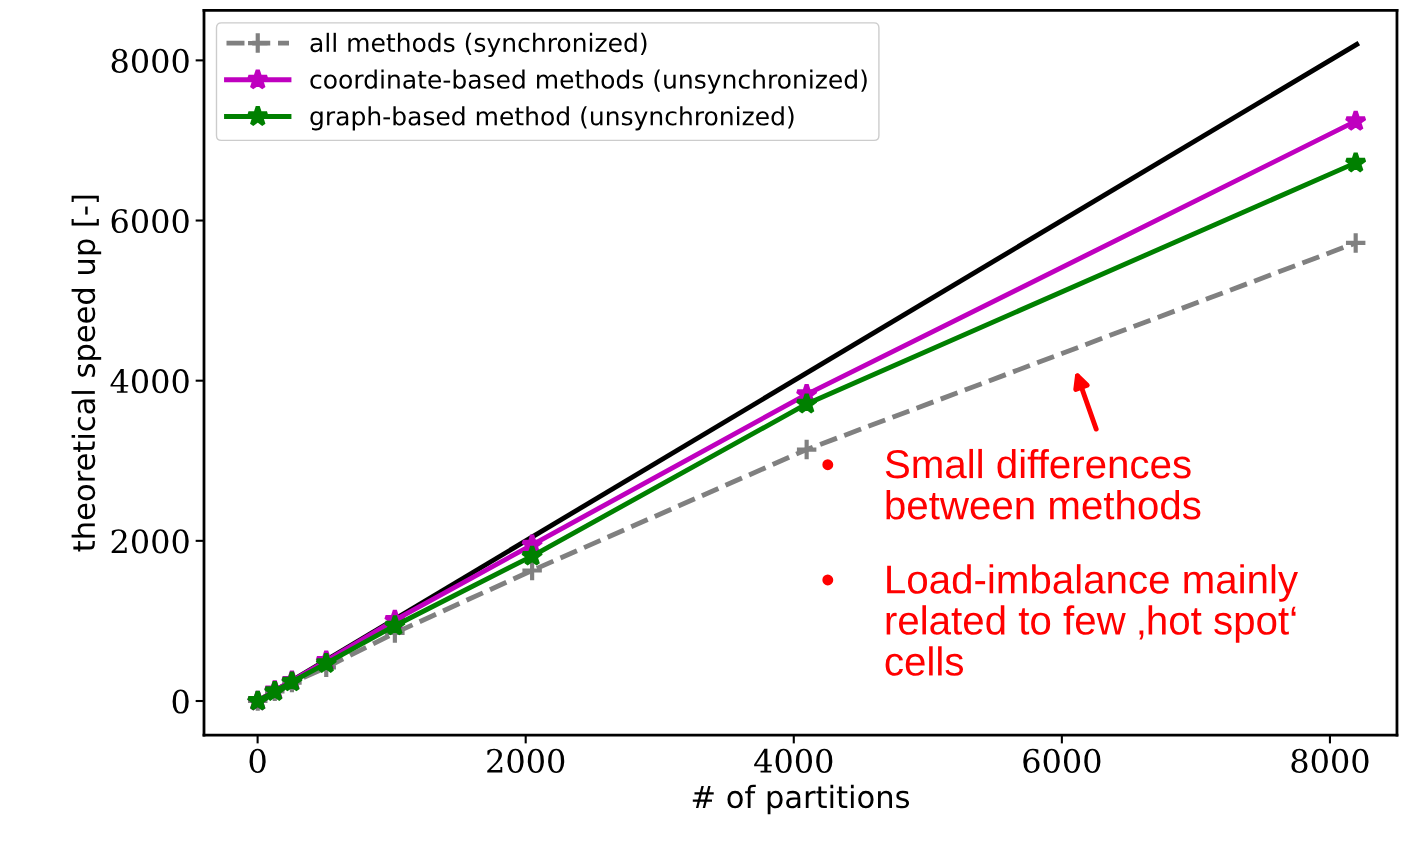 The height and width of the screenshot is (860, 1403). Describe the element at coordinates (150, 221) in the screenshot. I see `y-tick-label: 6000` at that location.